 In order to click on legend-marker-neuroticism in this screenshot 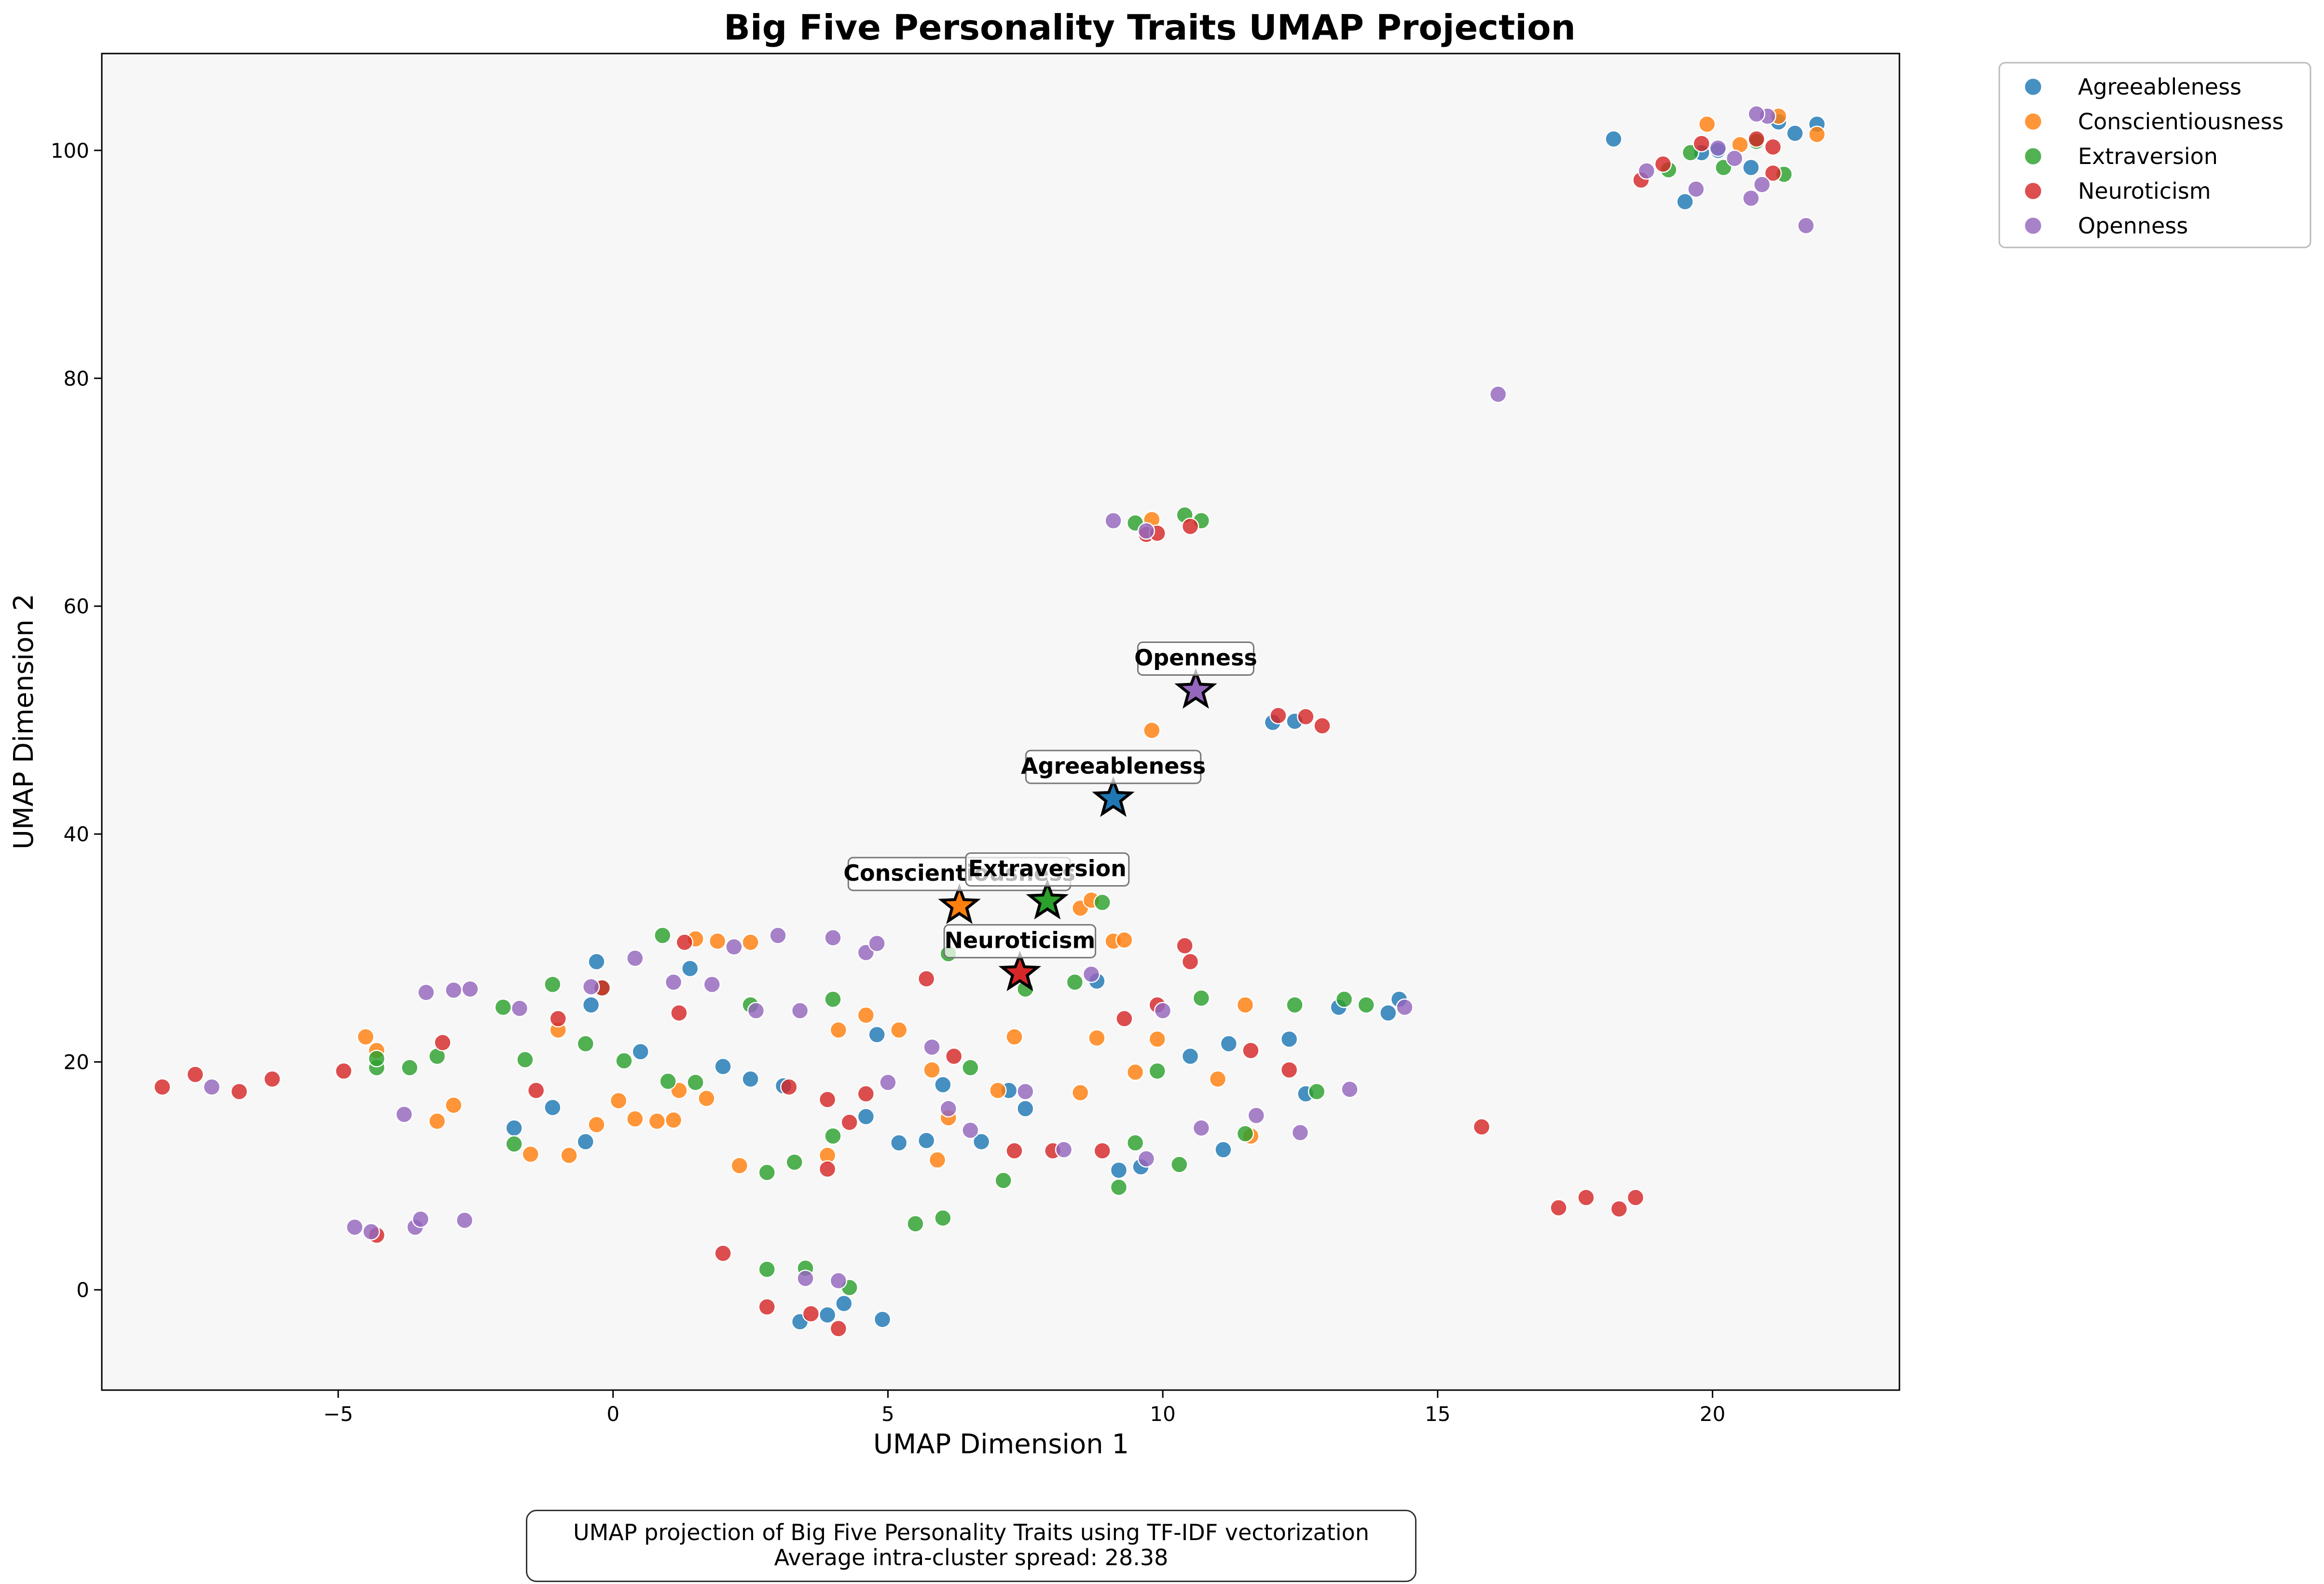, I will do `click(2033, 191)`.